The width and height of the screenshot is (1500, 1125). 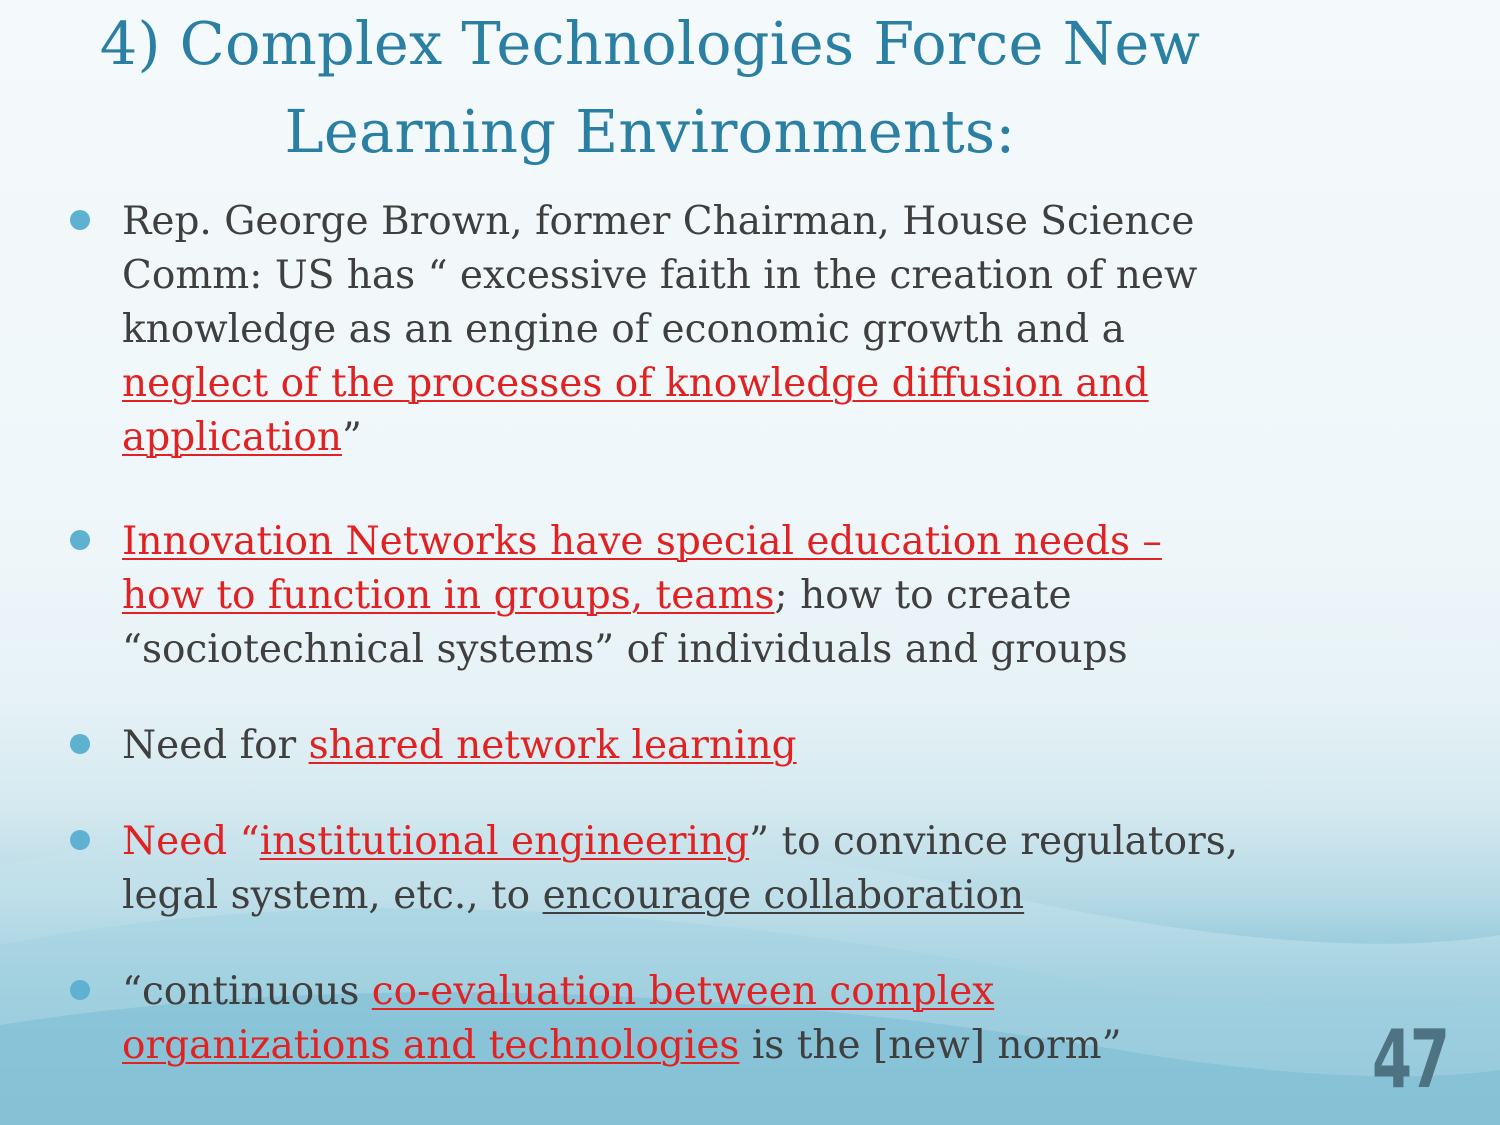 I want to click on slide-title-line-1: 4) Complex Technologies Force New, so click(x=650, y=43).